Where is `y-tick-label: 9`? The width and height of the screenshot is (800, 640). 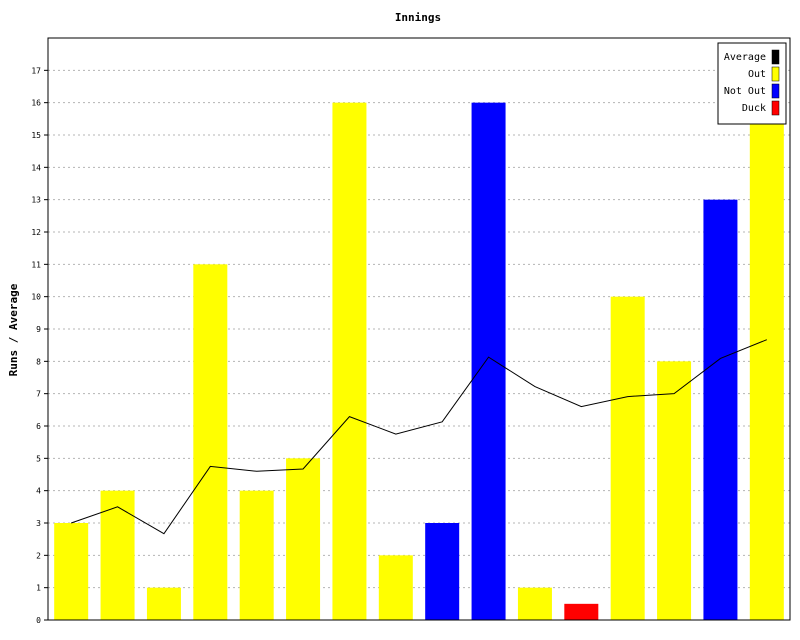
y-tick-label: 9 is located at coordinates (38, 329).